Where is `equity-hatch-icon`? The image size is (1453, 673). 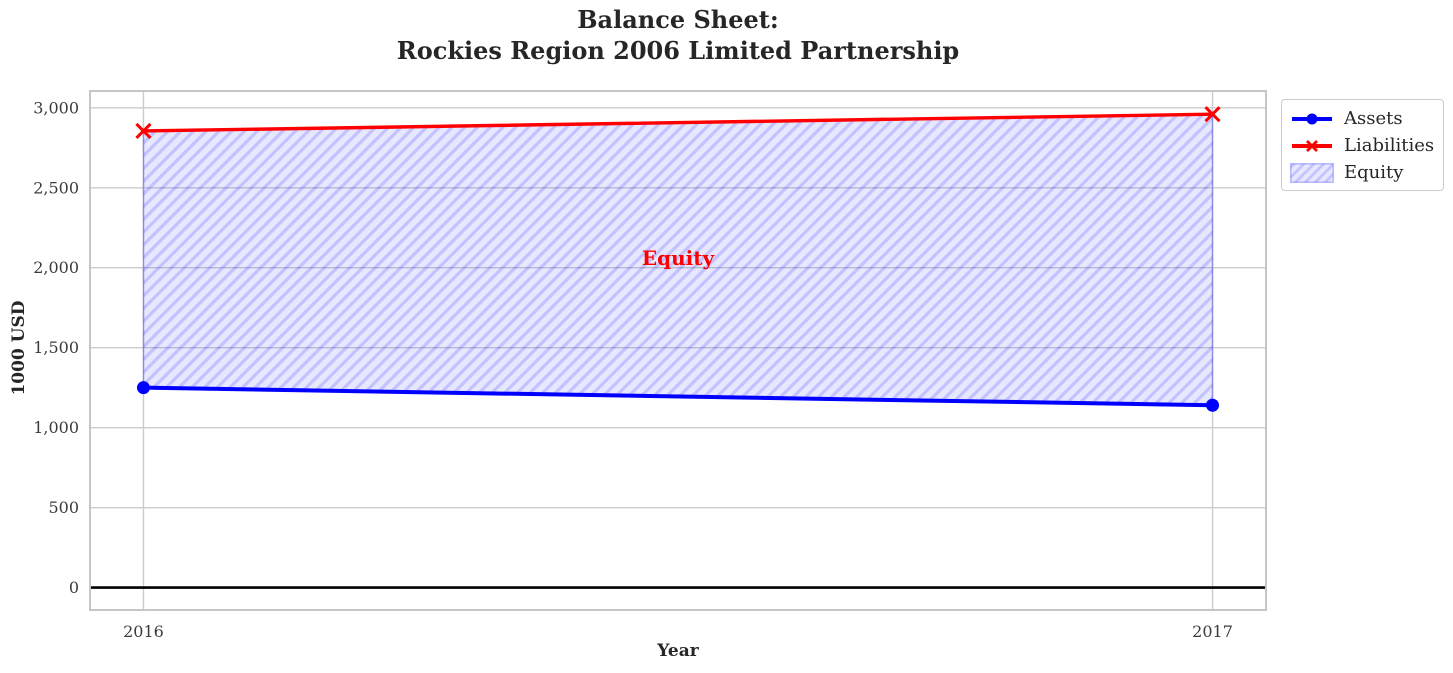 equity-hatch-icon is located at coordinates (1312, 172).